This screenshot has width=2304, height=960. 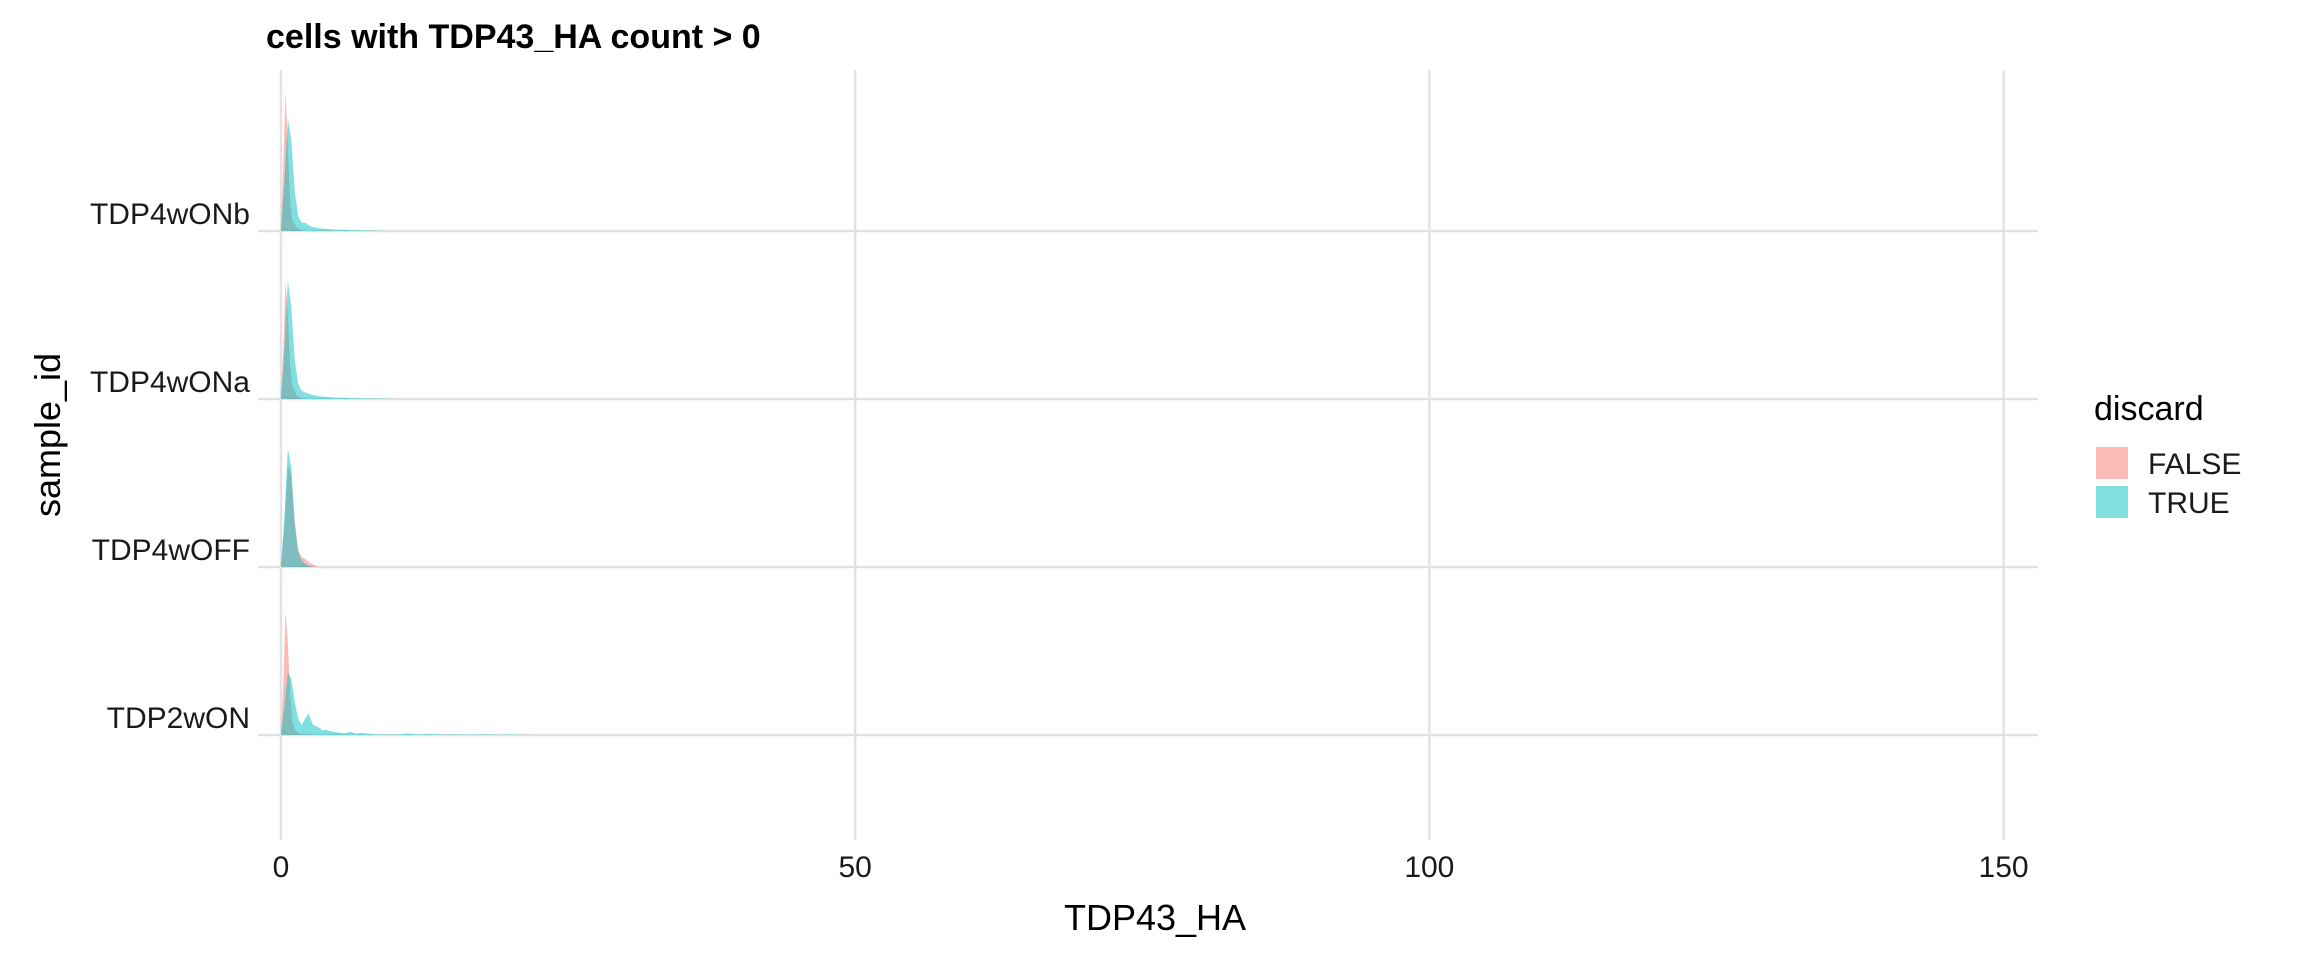 I want to click on legend-label-FALSE: FALSE, so click(x=2194, y=464).